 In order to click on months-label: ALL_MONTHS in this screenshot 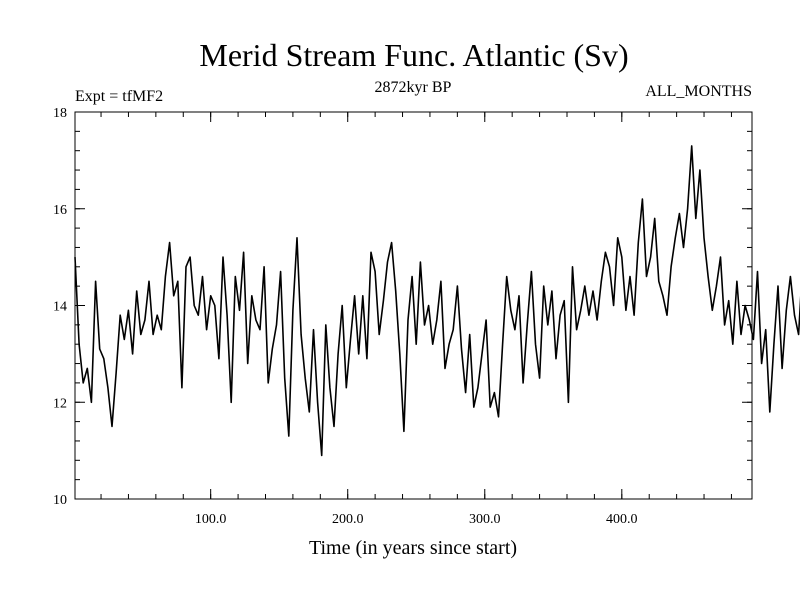, I will do `click(698, 91)`.